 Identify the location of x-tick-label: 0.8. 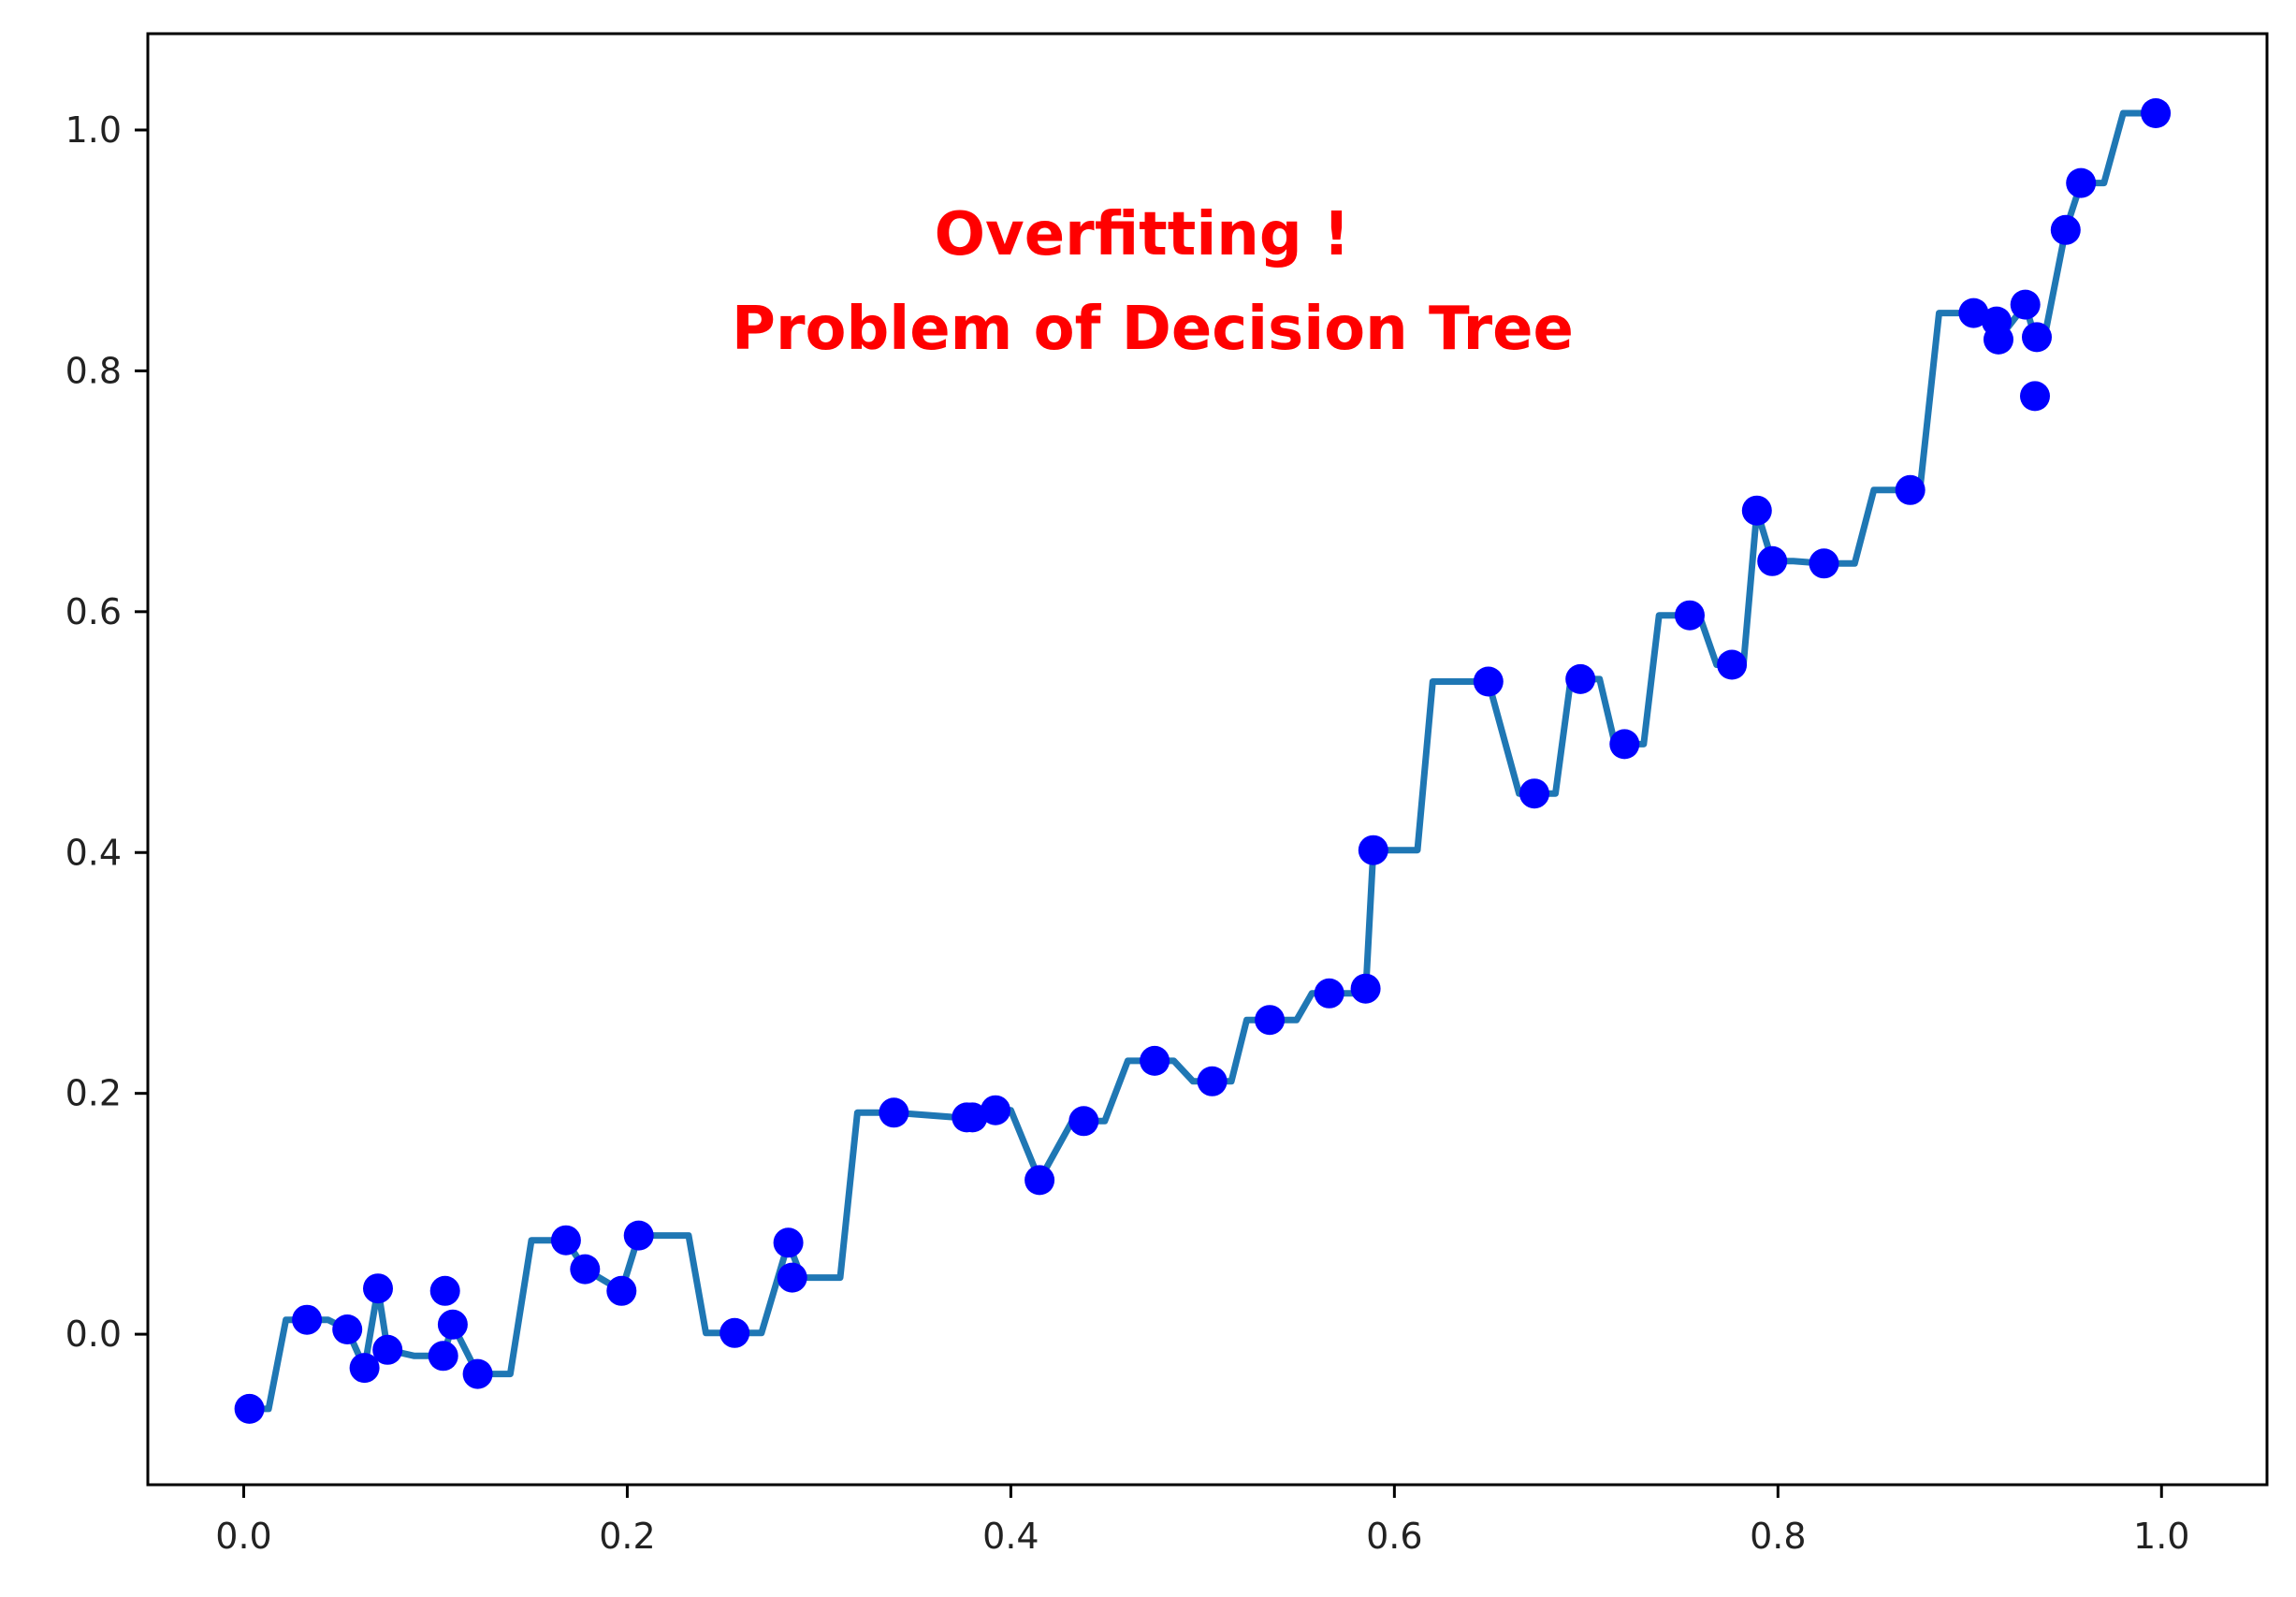
(1778, 1536).